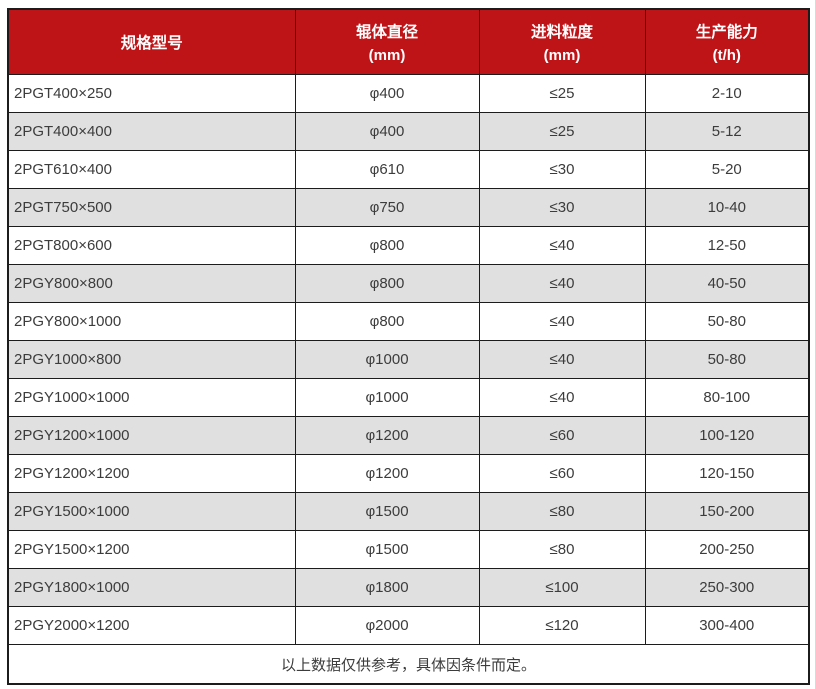 This screenshot has height=689, width=816. Describe the element at coordinates (387, 169) in the screenshot. I see `cell-roller-diameter: φ610` at that location.